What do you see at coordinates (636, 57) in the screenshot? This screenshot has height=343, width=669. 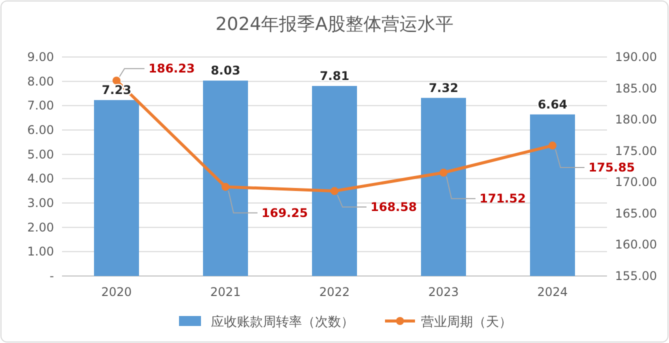 I see `y2-tick-label: 190.00` at bounding box center [636, 57].